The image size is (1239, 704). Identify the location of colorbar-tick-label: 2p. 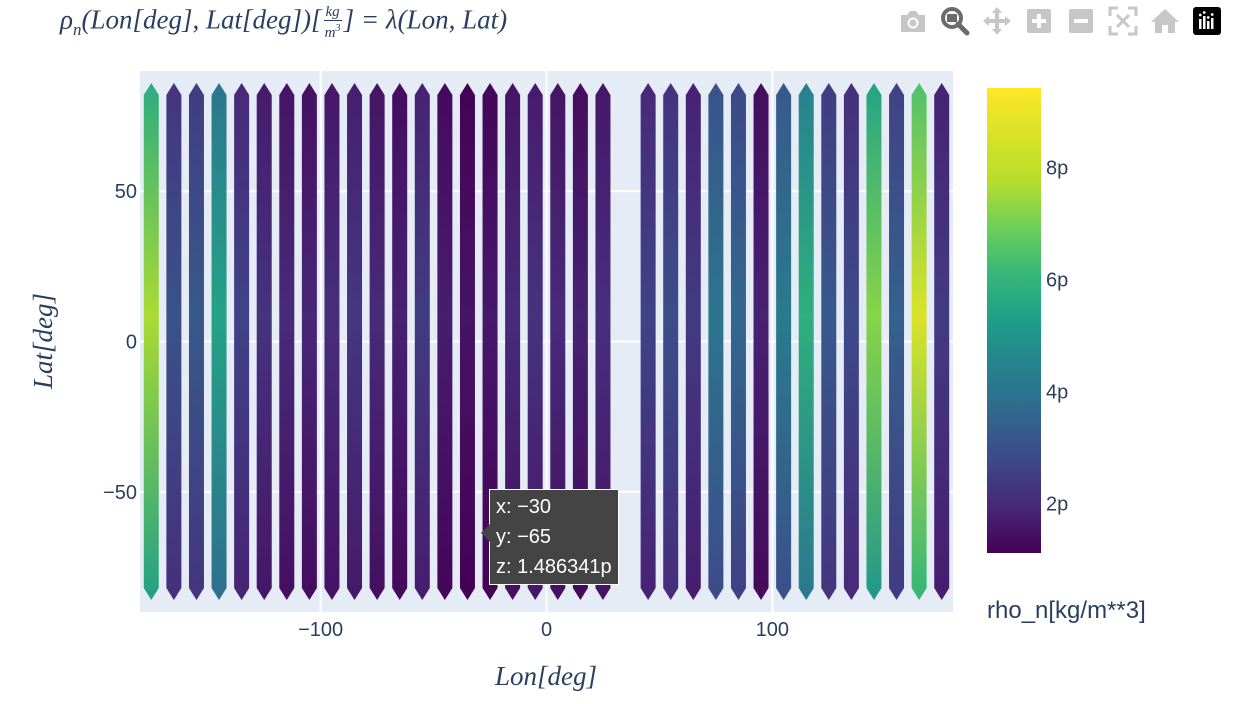
(1057, 505).